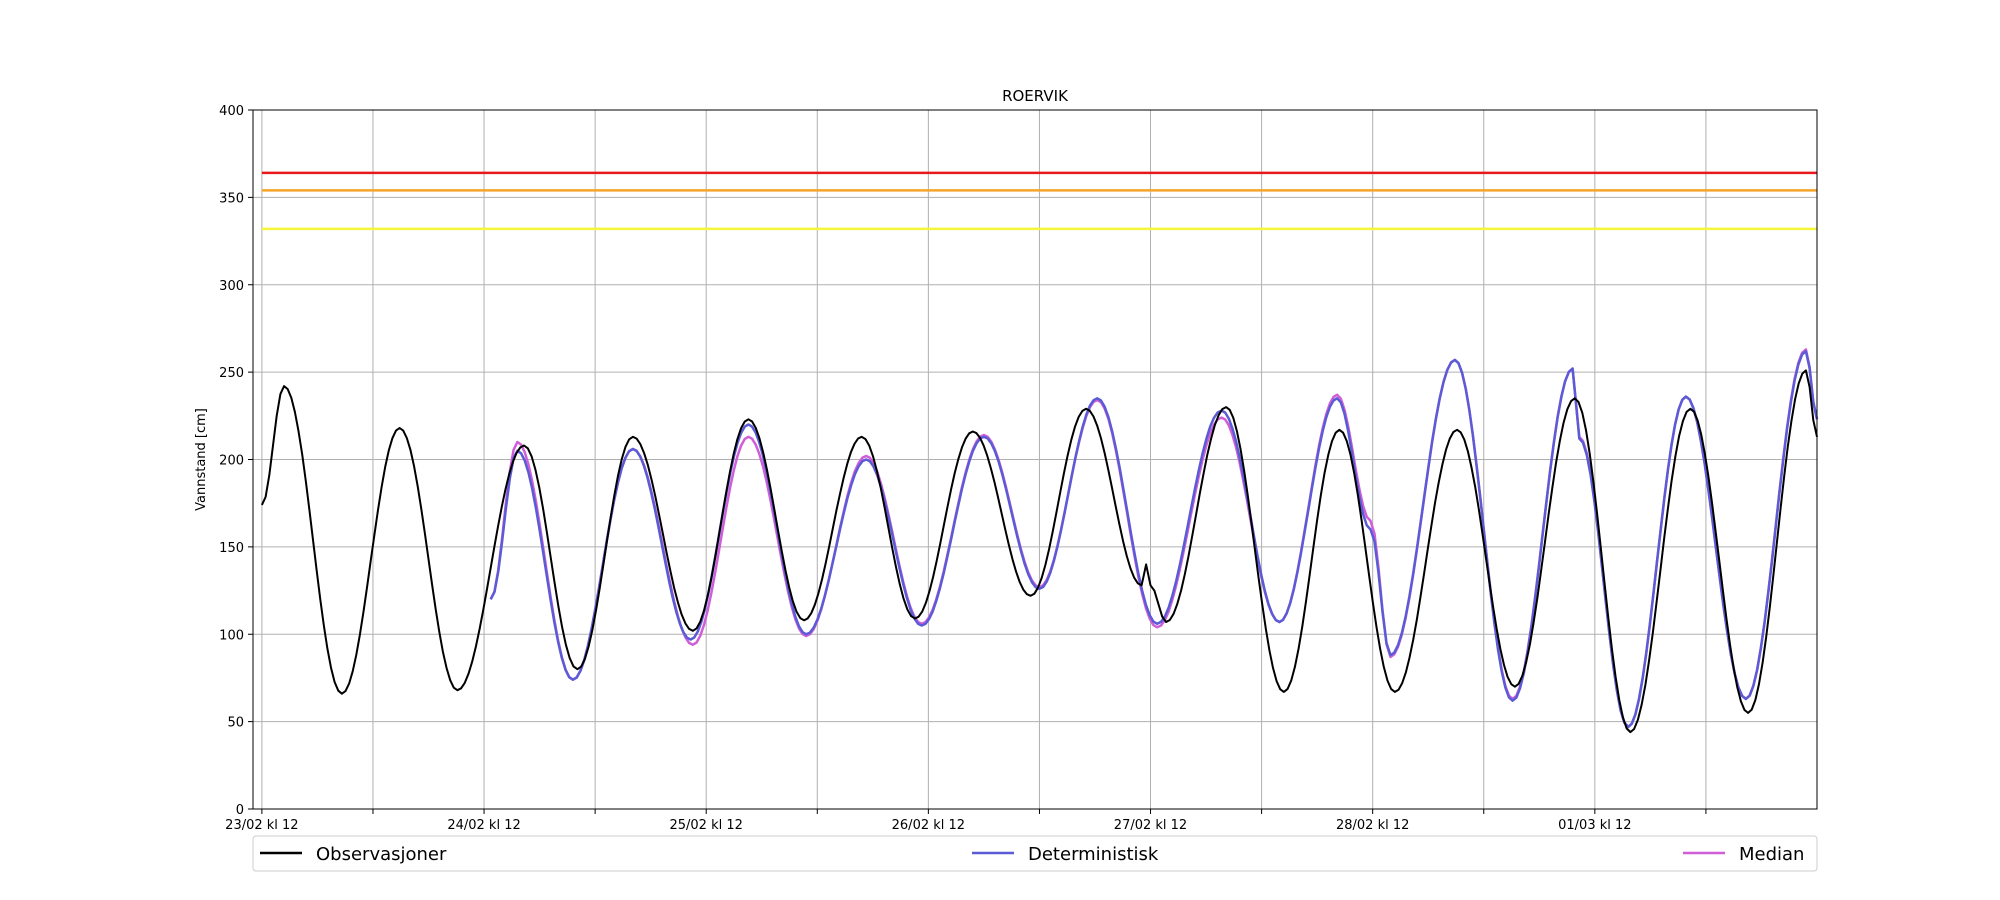 The height and width of the screenshot is (900, 2000). What do you see at coordinates (381, 854) in the screenshot?
I see `legend-label: Observasjoner` at bounding box center [381, 854].